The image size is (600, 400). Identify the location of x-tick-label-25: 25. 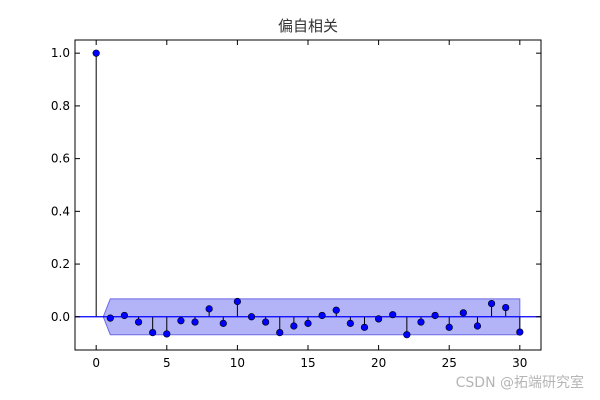
(449, 363).